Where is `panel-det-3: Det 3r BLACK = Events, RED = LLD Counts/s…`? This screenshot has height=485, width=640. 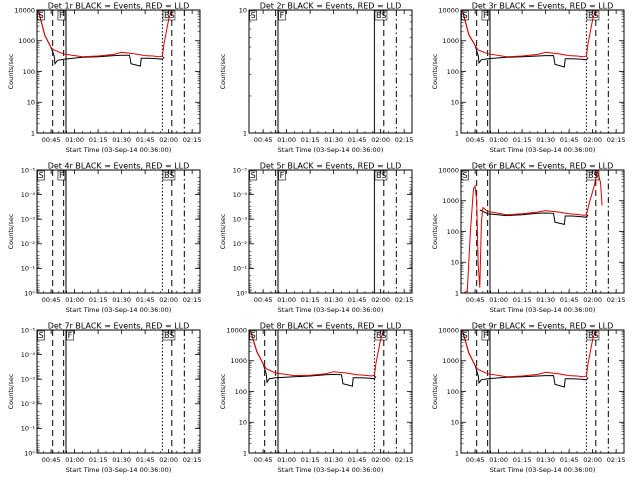 panel-det-3: Det 3r BLACK = Events, RED = LLD Counts/s… is located at coordinates (528, 78).